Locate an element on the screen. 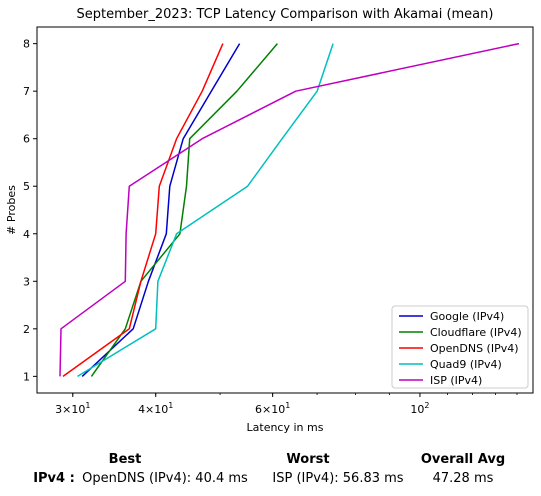 This screenshot has width=541, height=496. y-tick-label: 8 is located at coordinates (26, 44).